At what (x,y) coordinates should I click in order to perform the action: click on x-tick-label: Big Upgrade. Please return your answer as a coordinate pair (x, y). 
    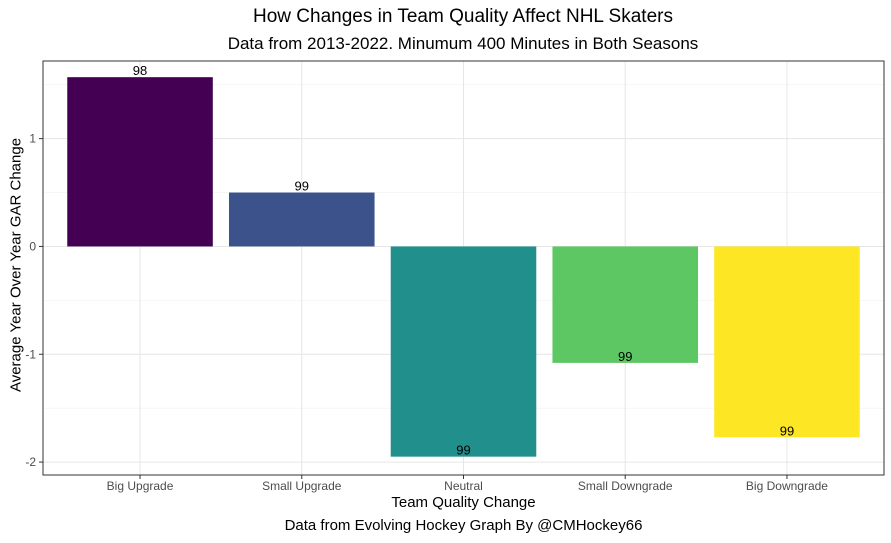
    Looking at the image, I should click on (140, 486).